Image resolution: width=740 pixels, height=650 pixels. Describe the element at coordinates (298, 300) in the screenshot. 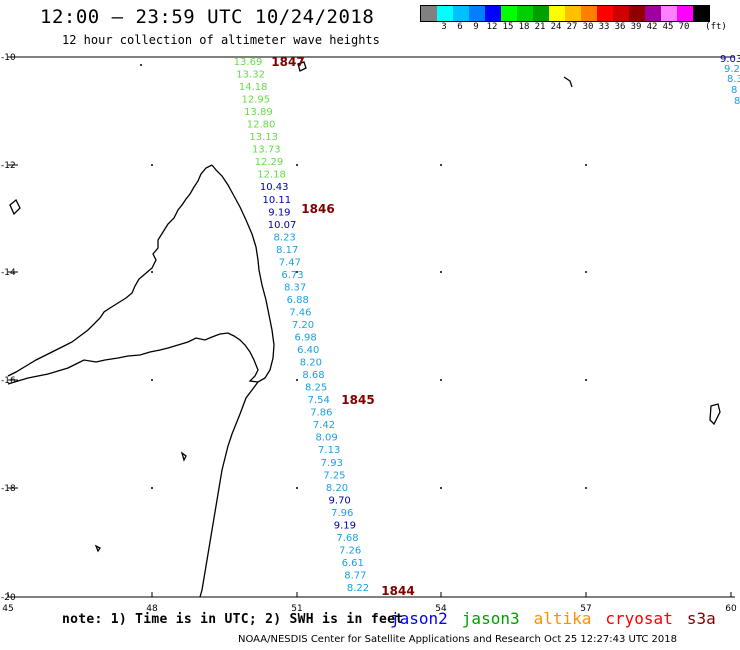

I see `wave-height-value: 6.88` at that location.